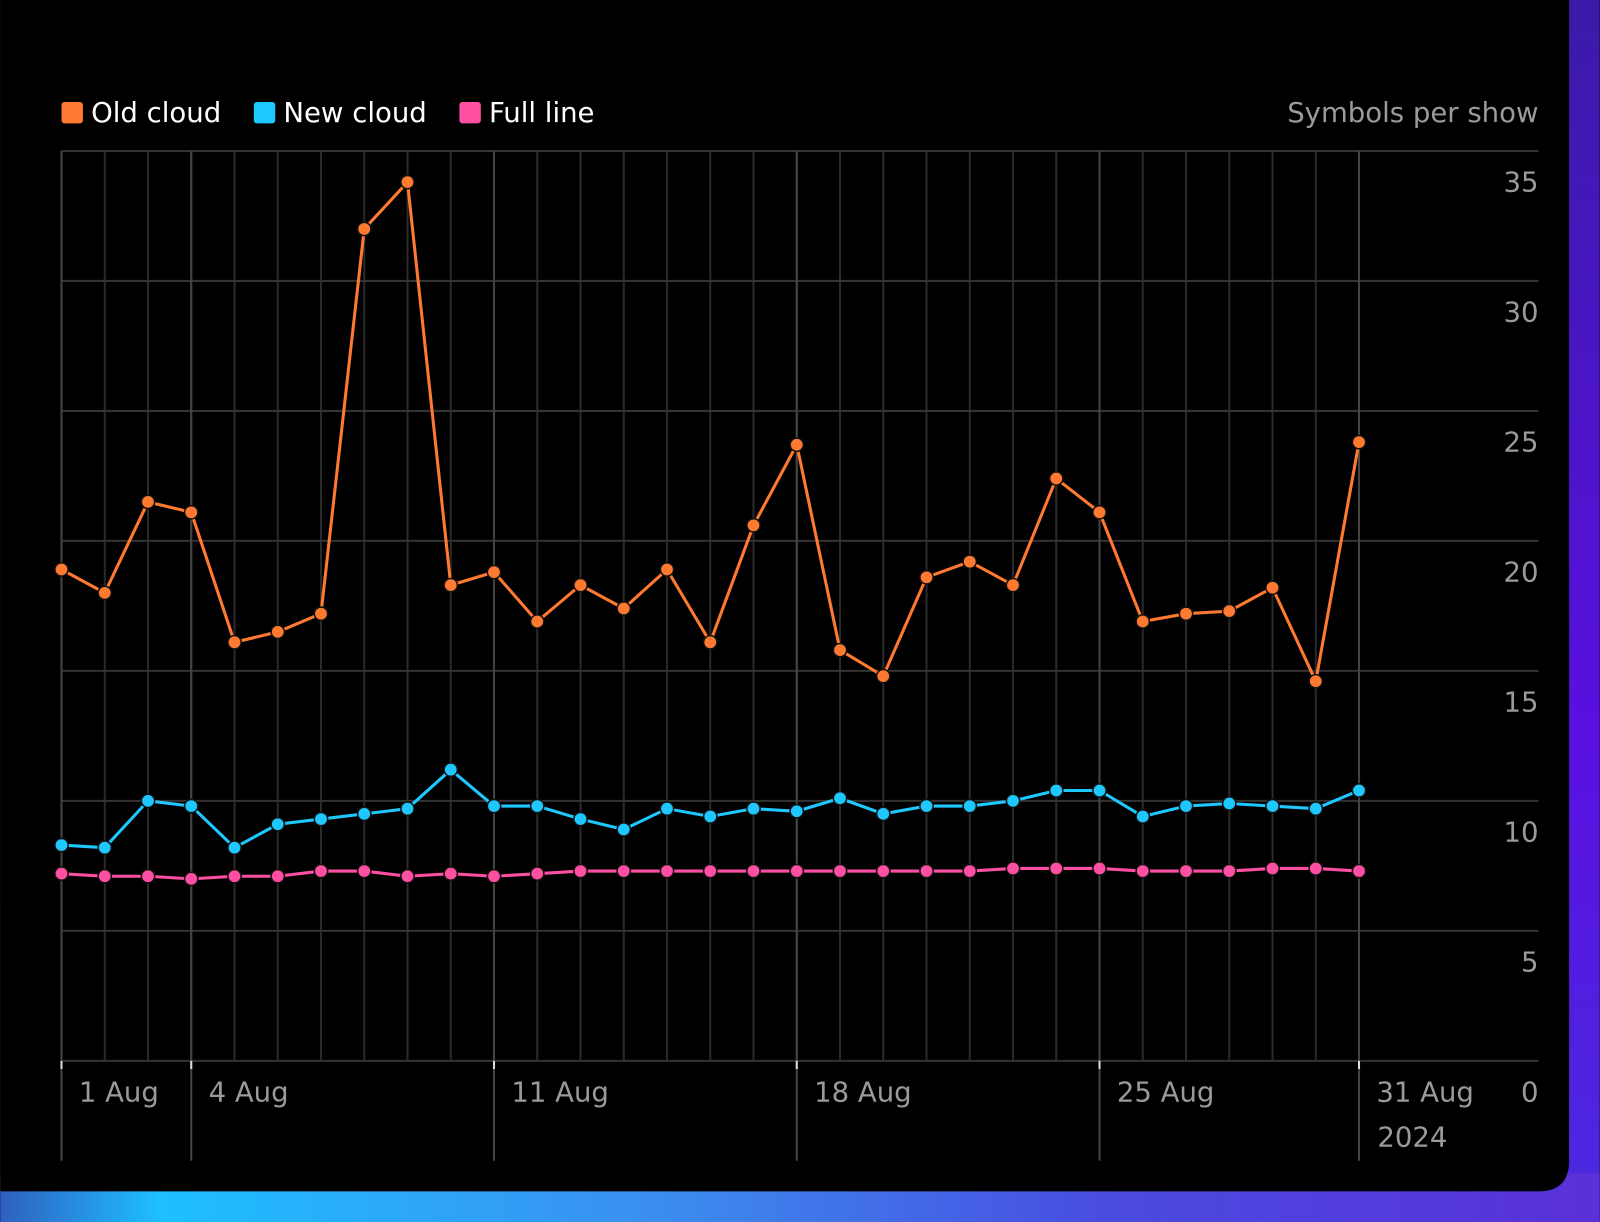 The height and width of the screenshot is (1222, 1600). What do you see at coordinates (542, 113) in the screenshot?
I see `legend-label: Full line` at bounding box center [542, 113].